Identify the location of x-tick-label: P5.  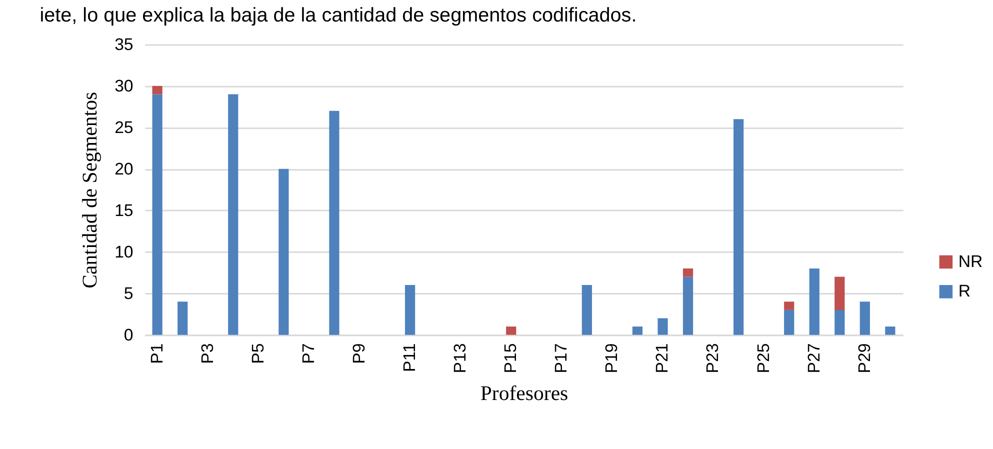
(258, 353).